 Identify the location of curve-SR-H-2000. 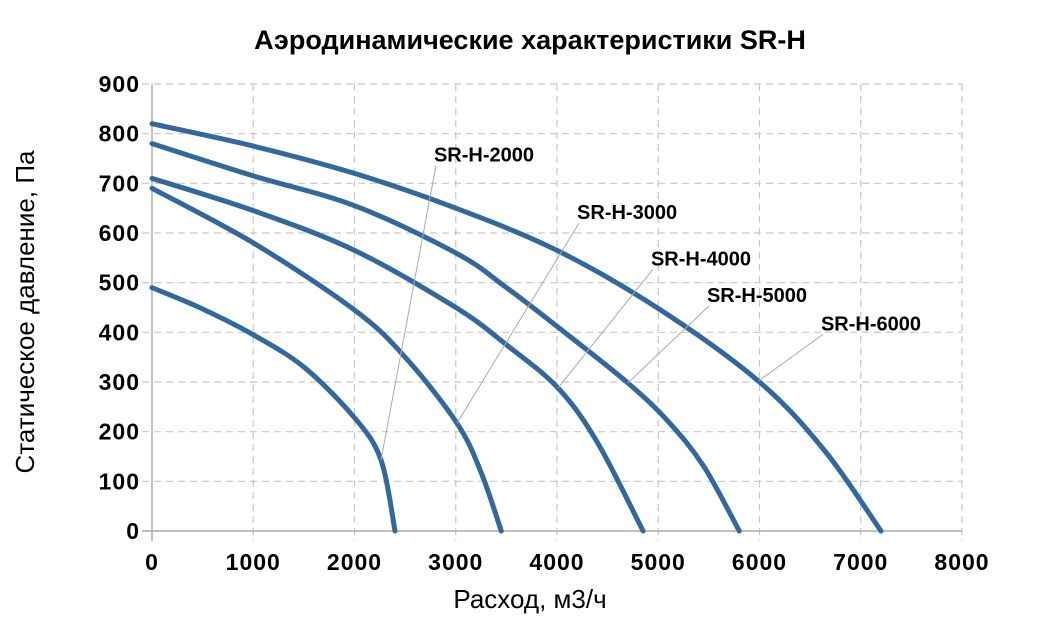
(273, 409).